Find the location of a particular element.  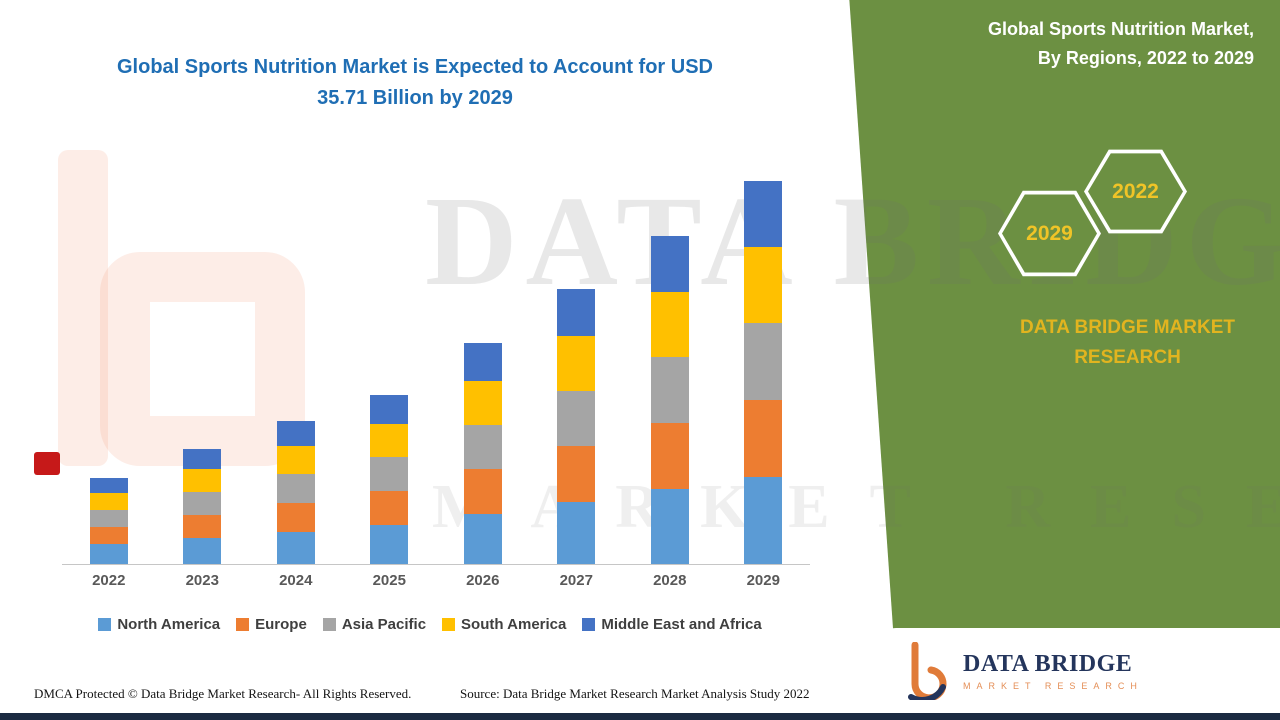

legend-item: South America is located at coordinates (504, 624).